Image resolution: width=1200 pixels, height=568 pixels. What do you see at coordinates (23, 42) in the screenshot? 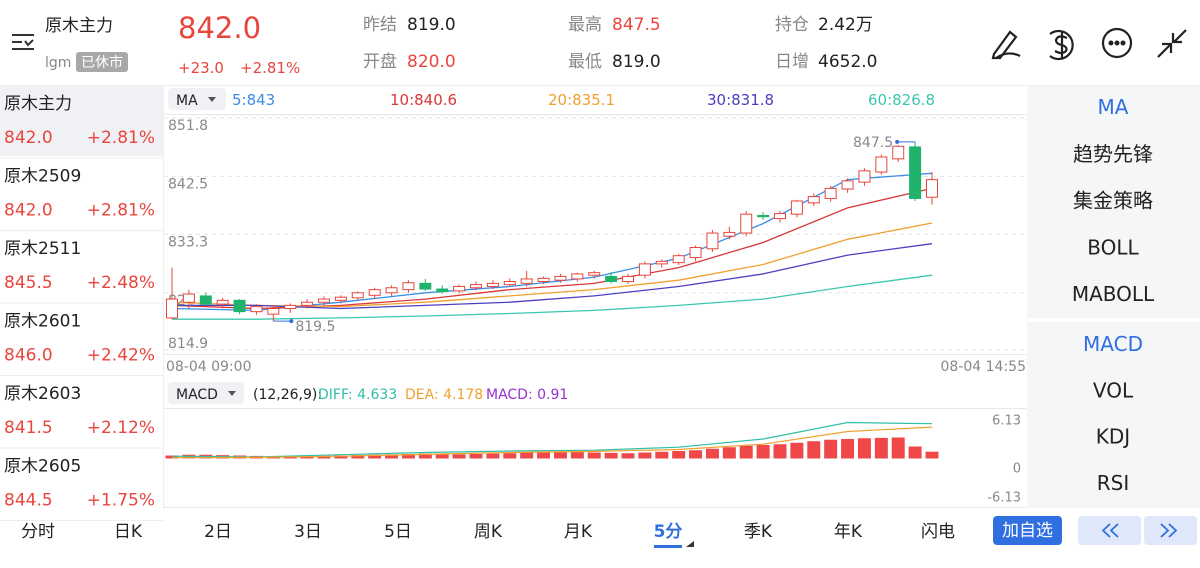
I see `menu-icon` at bounding box center [23, 42].